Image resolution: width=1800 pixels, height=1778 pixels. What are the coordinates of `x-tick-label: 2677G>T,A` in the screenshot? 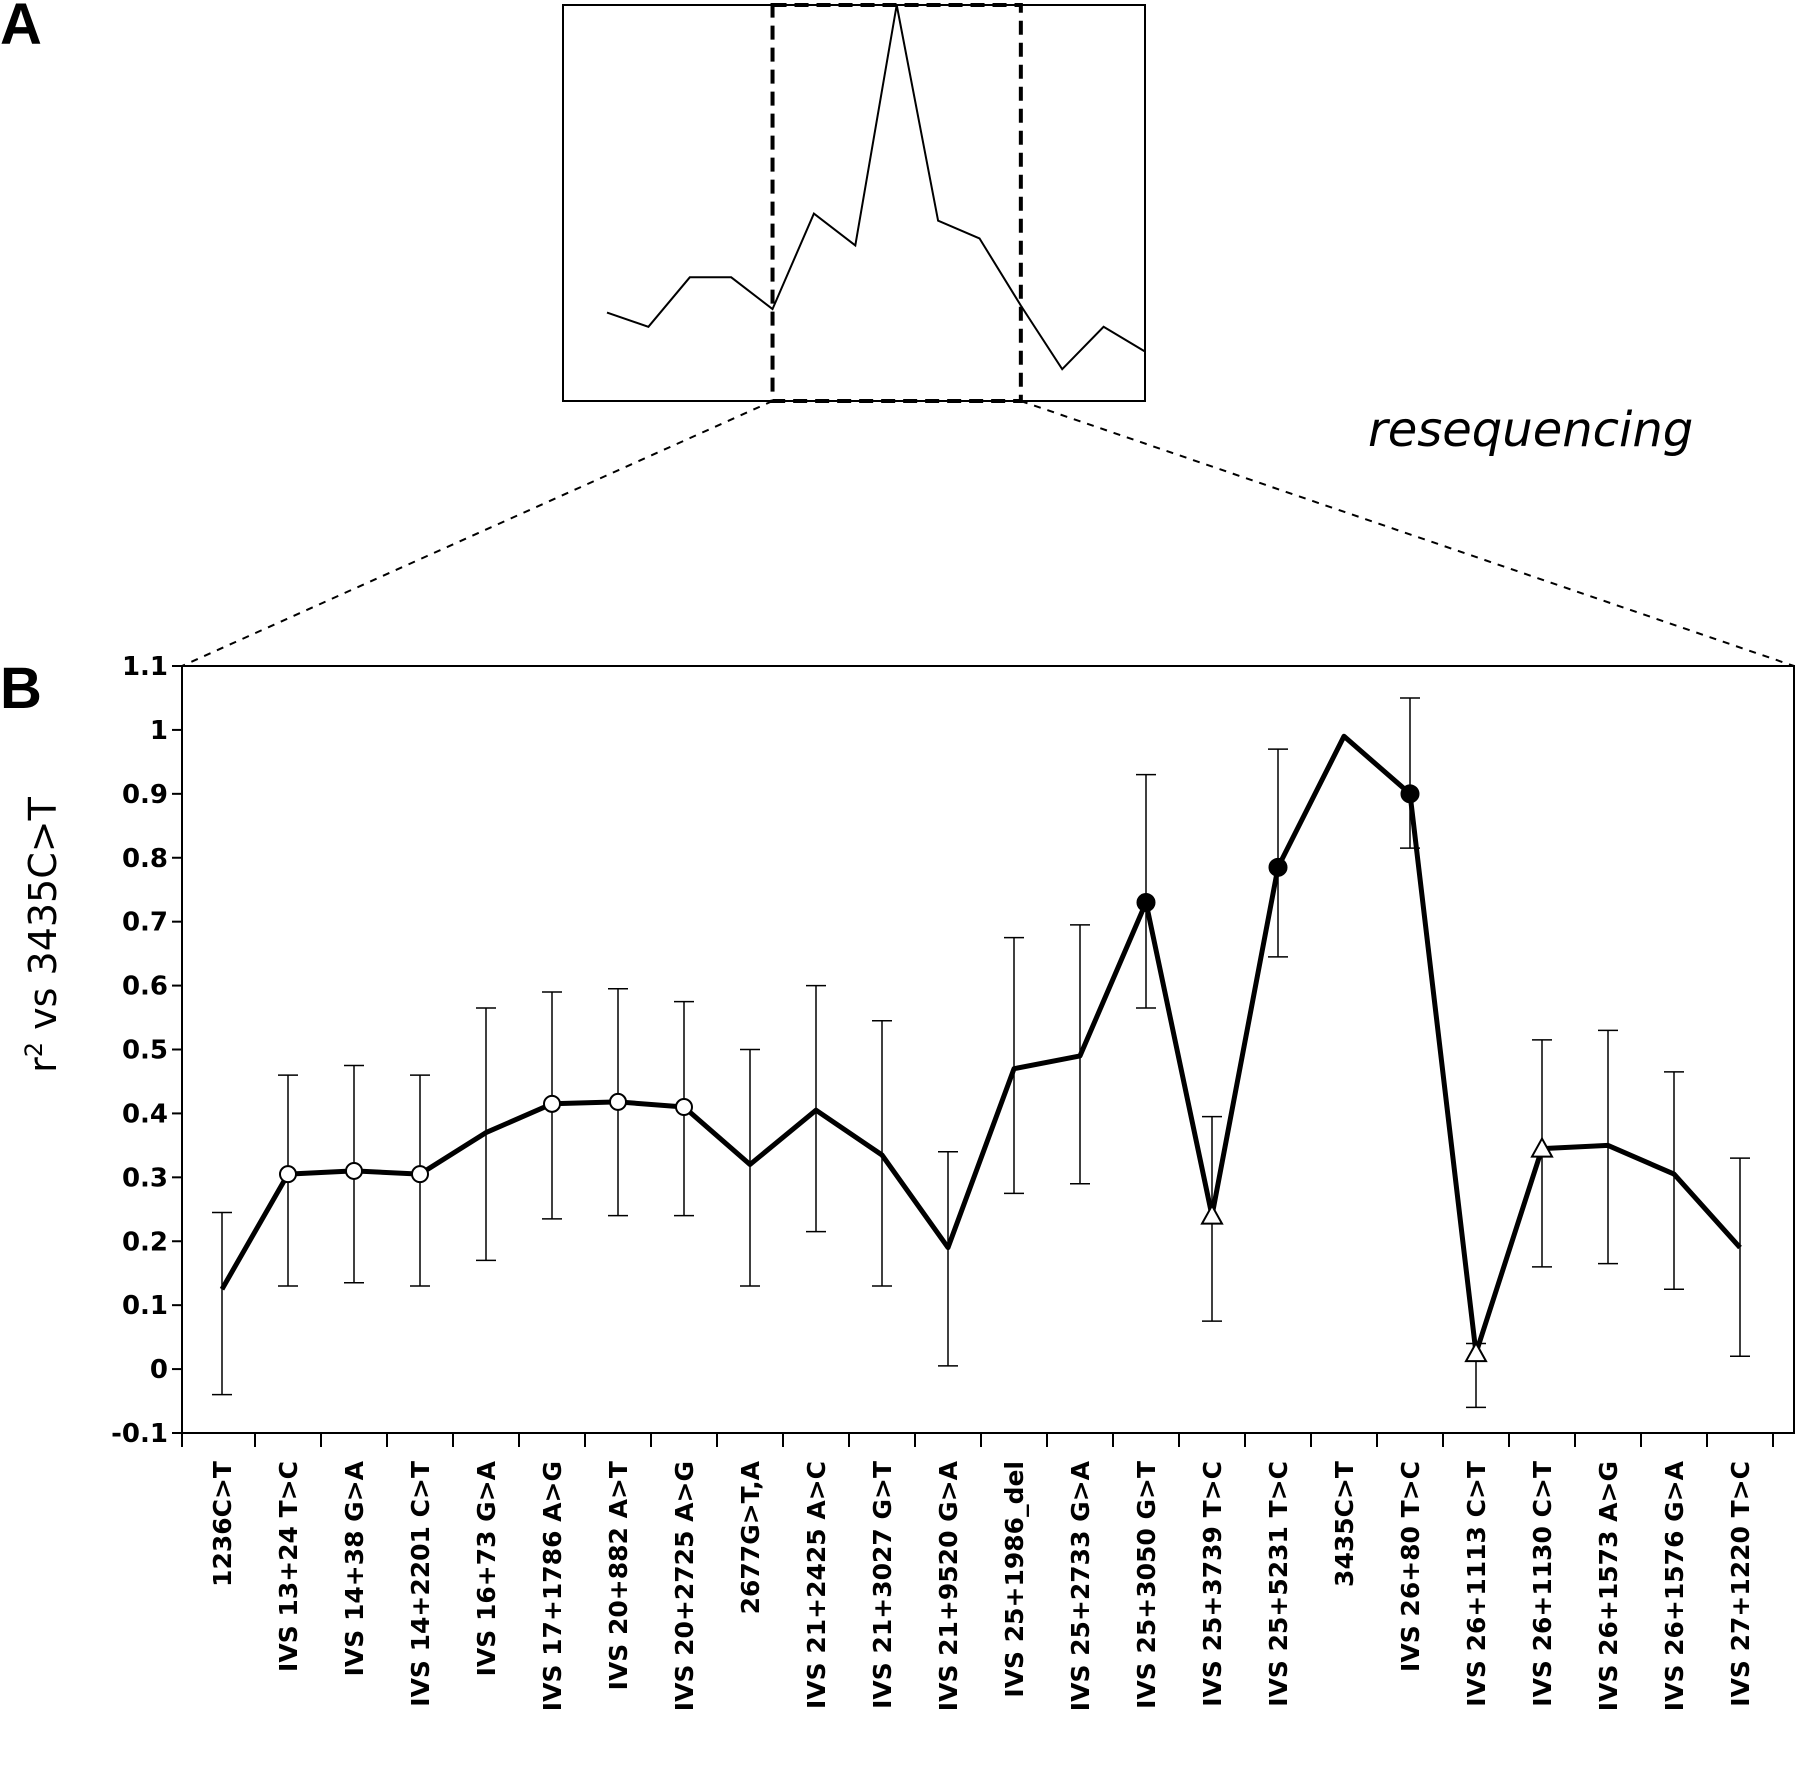 It's located at (750, 1537).